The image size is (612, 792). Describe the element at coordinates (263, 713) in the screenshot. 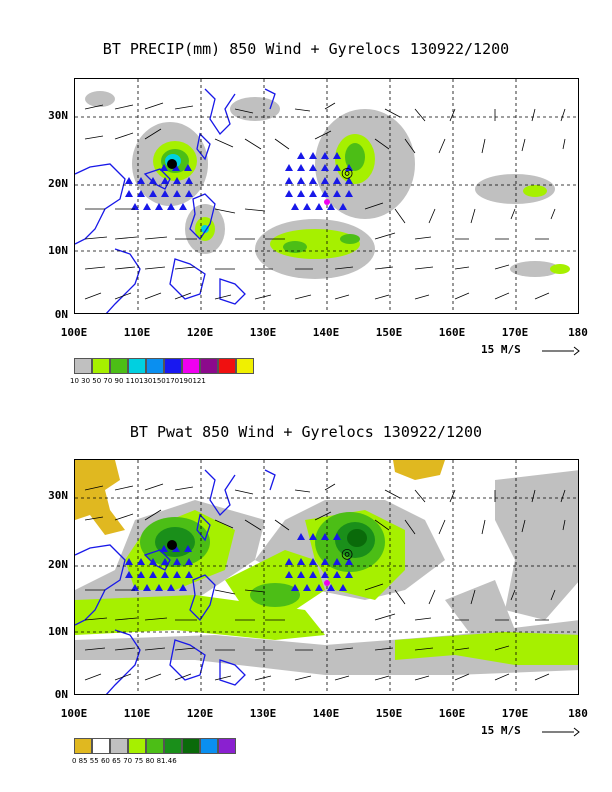

I see `panel2-lon-130e: 130E` at that location.